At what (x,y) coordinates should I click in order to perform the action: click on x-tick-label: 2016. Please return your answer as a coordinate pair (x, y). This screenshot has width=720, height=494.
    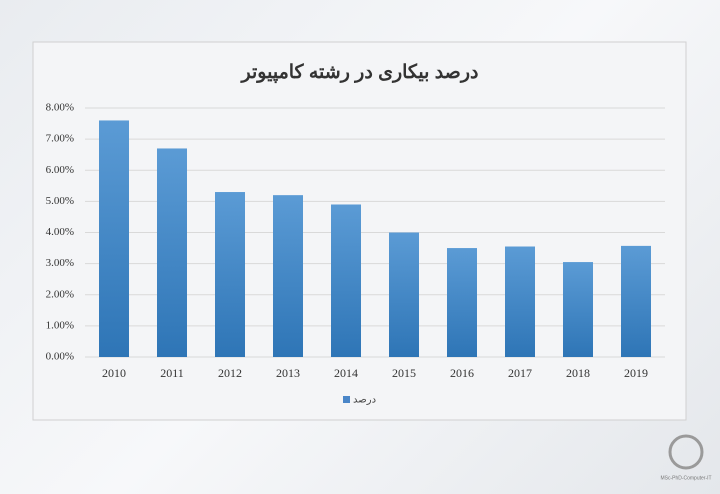
    Looking at the image, I should click on (462, 373).